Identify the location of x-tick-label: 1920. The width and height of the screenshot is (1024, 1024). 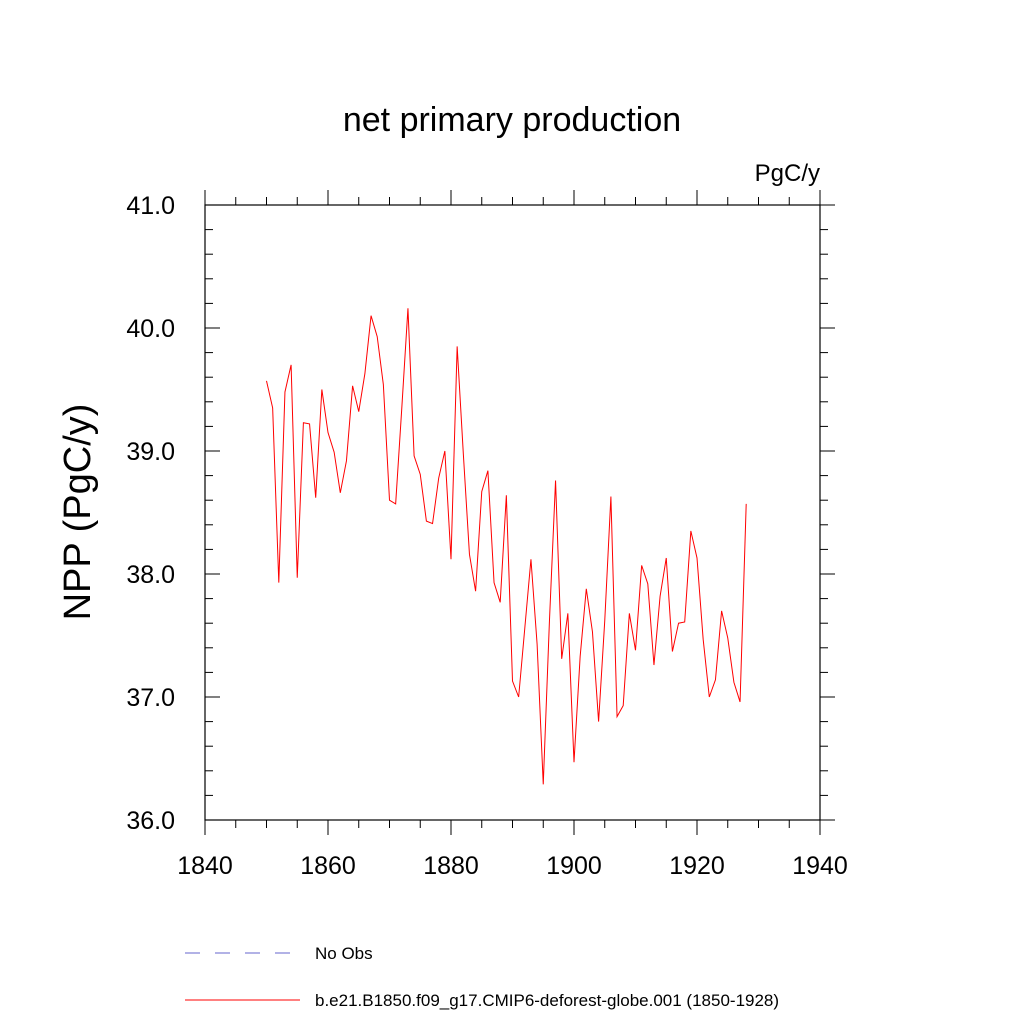
(697, 866).